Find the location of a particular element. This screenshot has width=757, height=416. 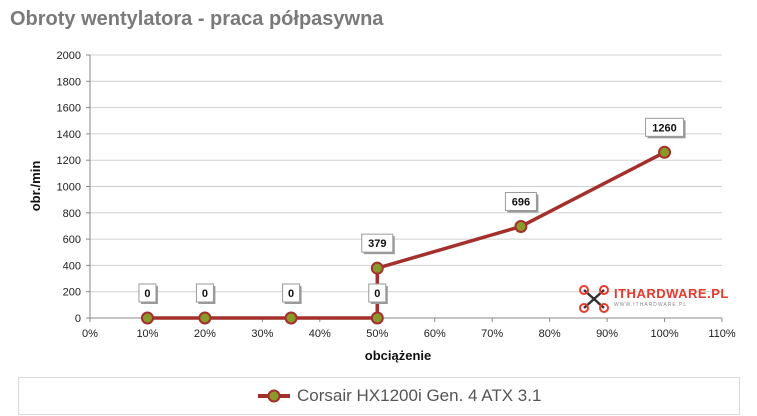

x-tick-label: 60% is located at coordinates (435, 334).